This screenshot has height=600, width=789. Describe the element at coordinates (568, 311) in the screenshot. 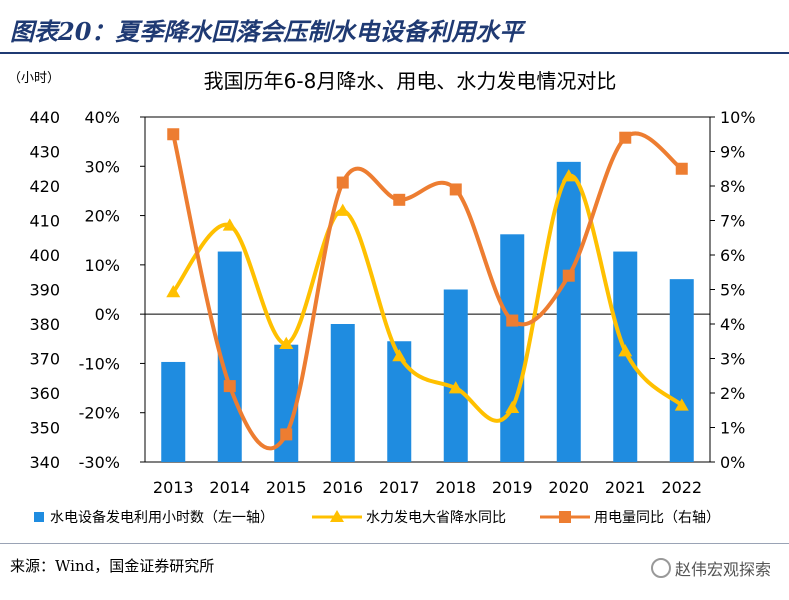

I see `bar-2020` at that location.